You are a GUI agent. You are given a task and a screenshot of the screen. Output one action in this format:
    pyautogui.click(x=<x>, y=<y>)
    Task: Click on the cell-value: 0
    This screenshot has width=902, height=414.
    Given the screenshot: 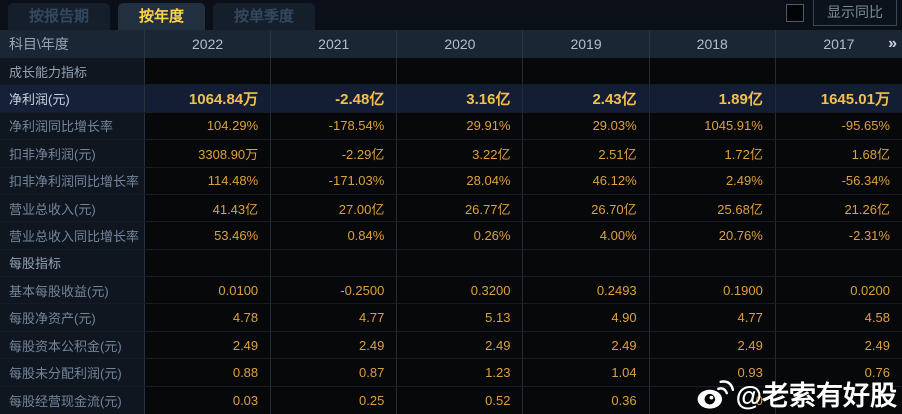 What is the action you would take?
    pyautogui.click(x=712, y=400)
    